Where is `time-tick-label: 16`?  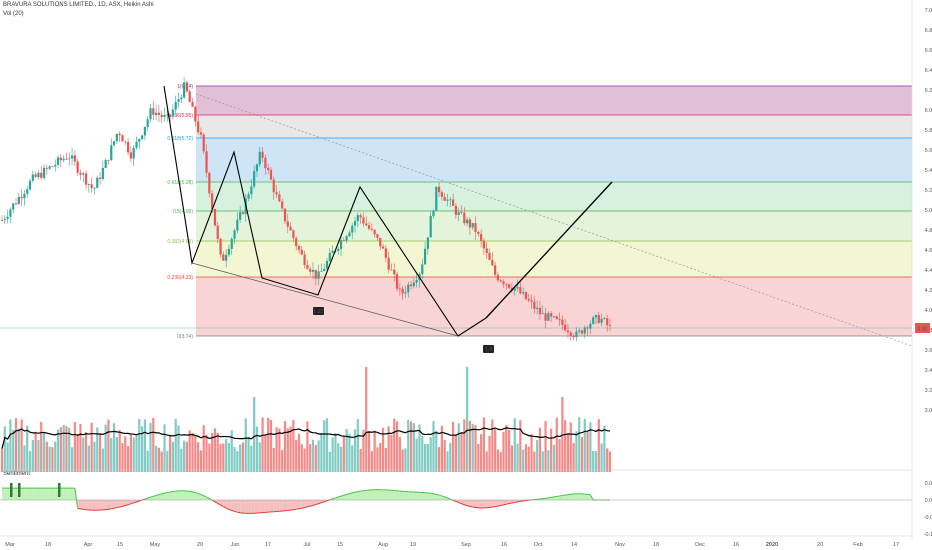 time-tick-label: 16 is located at coordinates (736, 545).